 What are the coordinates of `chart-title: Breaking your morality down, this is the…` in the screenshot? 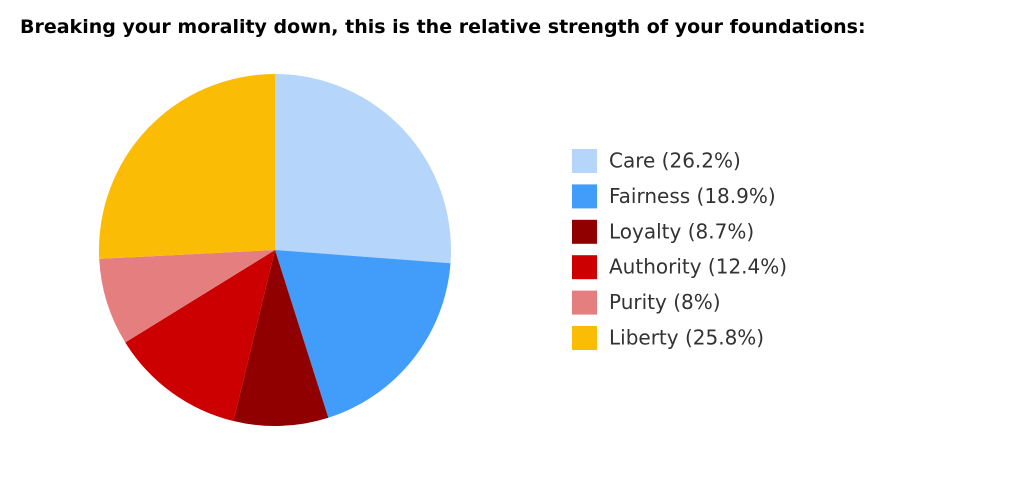 It's located at (443, 27).